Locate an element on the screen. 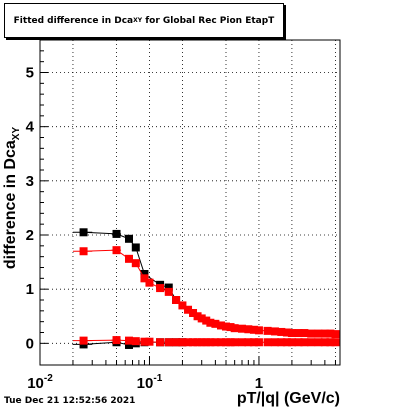  x-tick-label-exponent: -2 is located at coordinates (48, 378).